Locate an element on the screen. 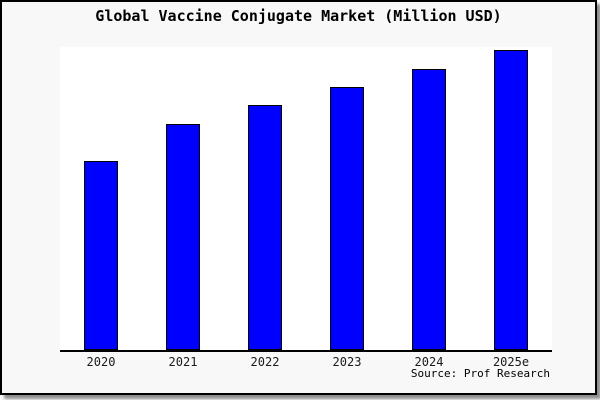 Image resolution: width=600 pixels, height=400 pixels. x-tick-label-2021: 2021 is located at coordinates (183, 362).